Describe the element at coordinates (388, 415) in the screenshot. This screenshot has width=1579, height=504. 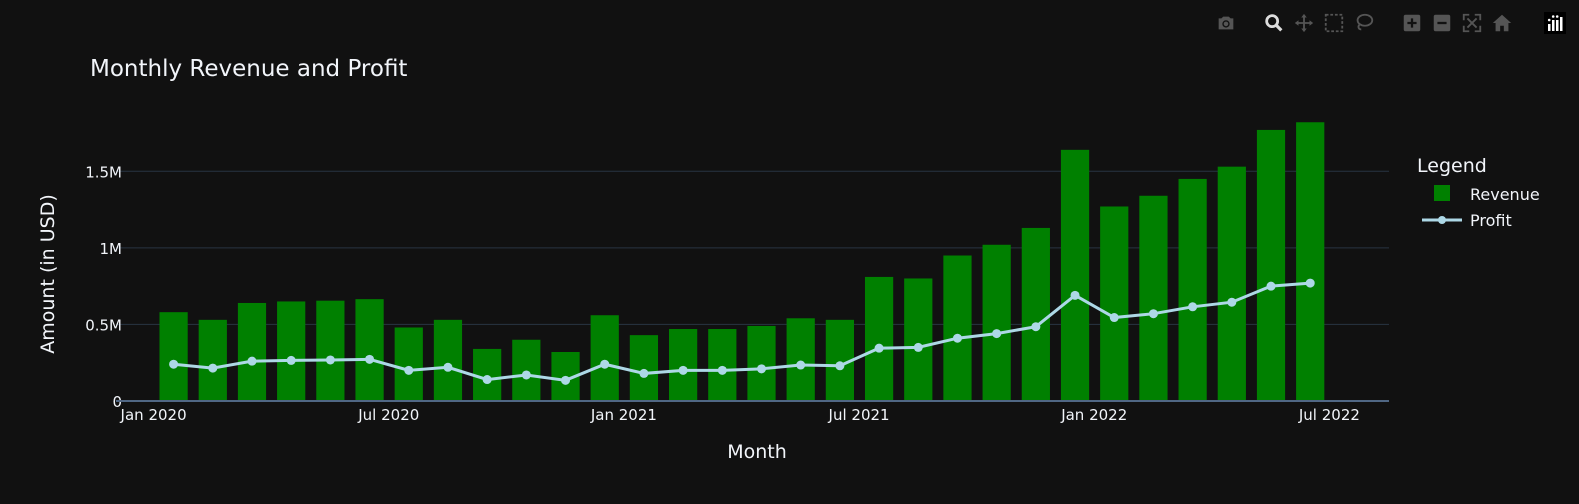
I see `x-tick-label: Jul 2020` at that location.